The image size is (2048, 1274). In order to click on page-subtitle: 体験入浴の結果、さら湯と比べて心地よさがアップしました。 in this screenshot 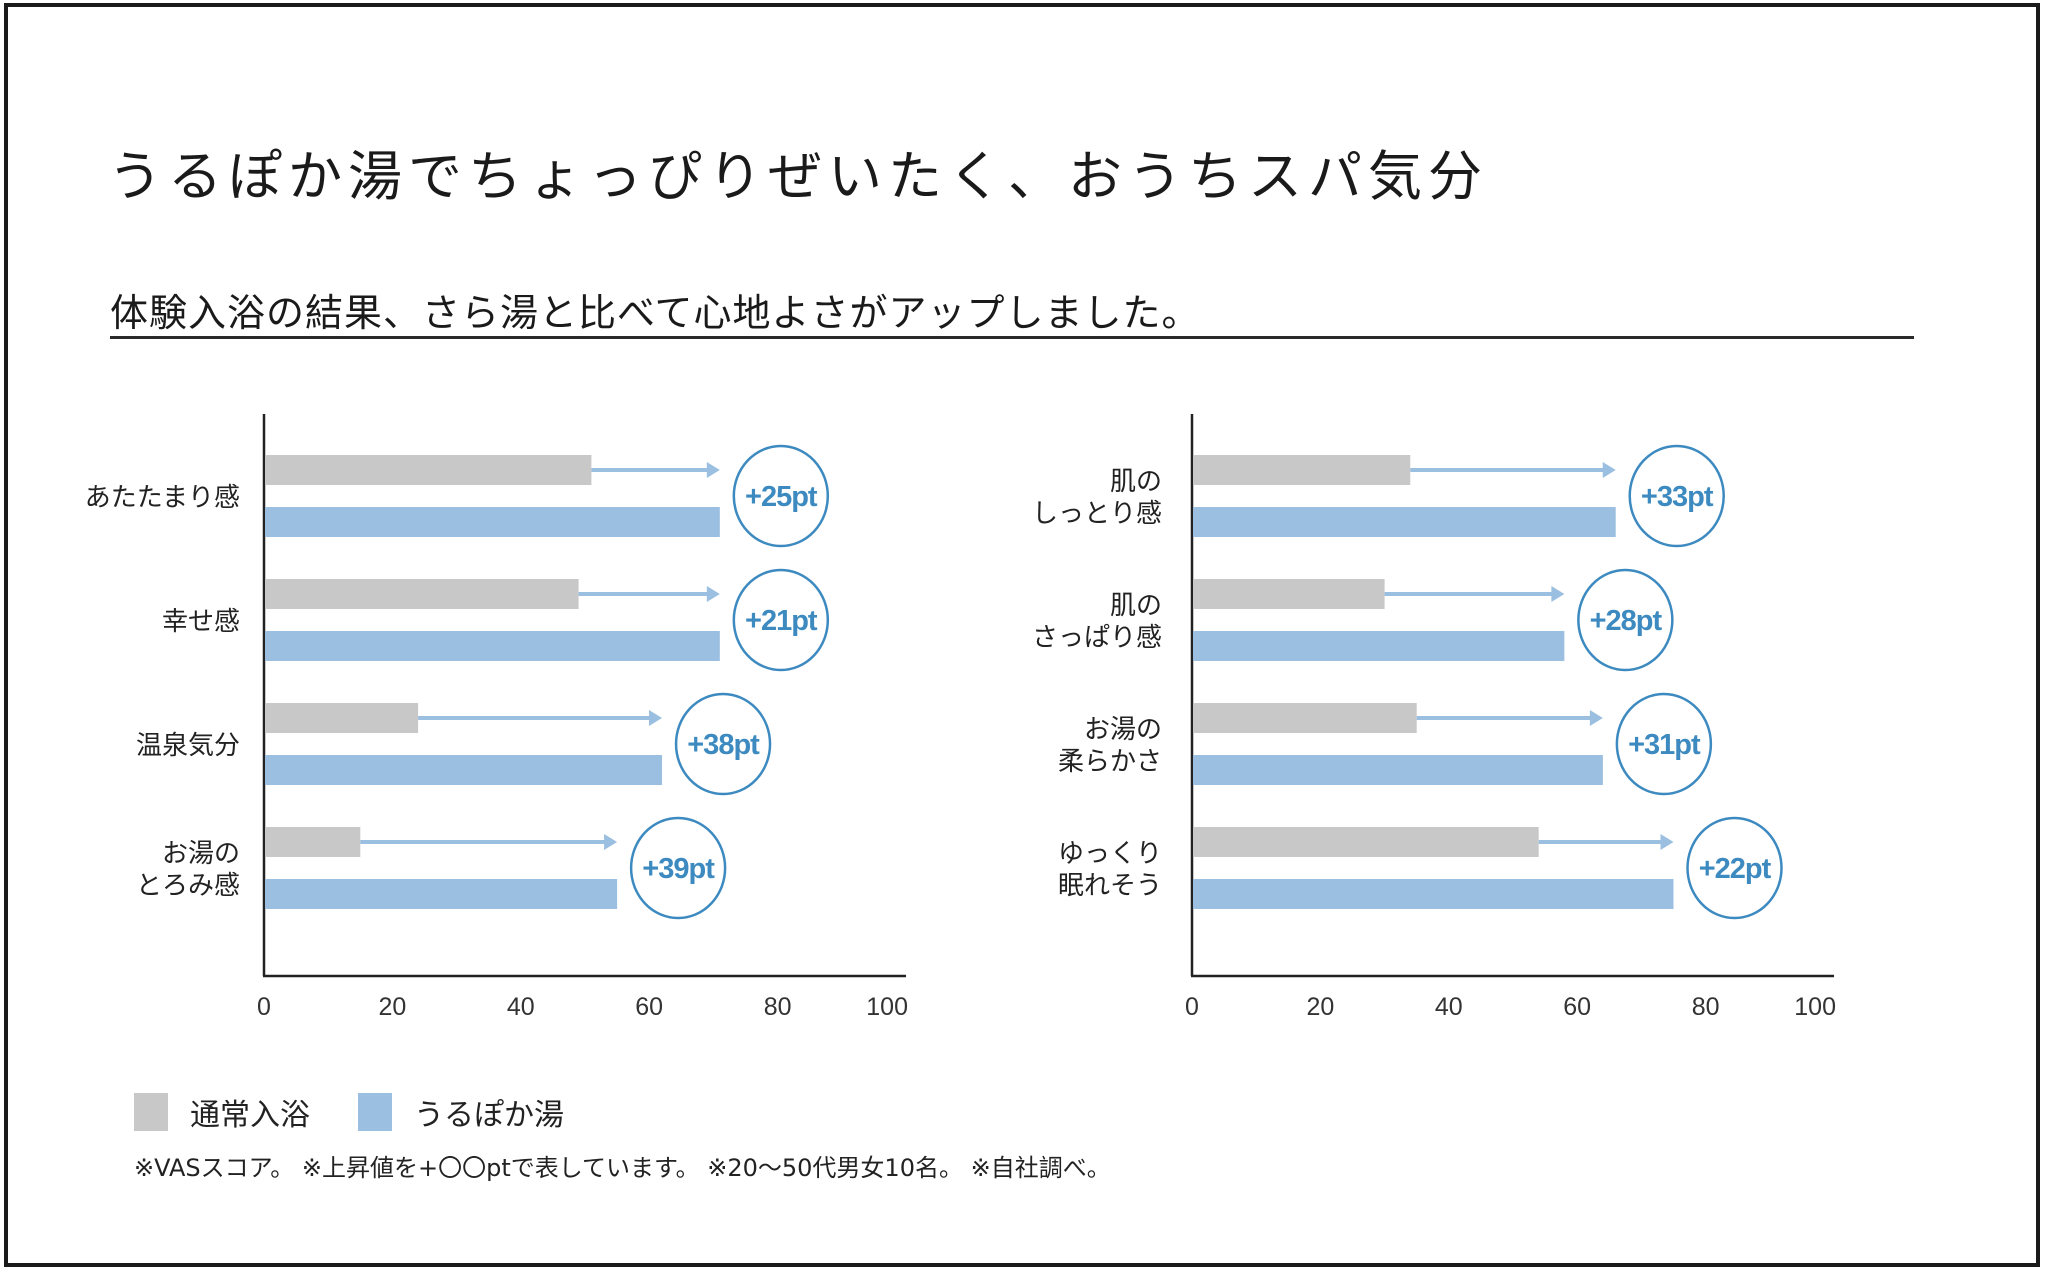, I will do `click(655, 313)`.